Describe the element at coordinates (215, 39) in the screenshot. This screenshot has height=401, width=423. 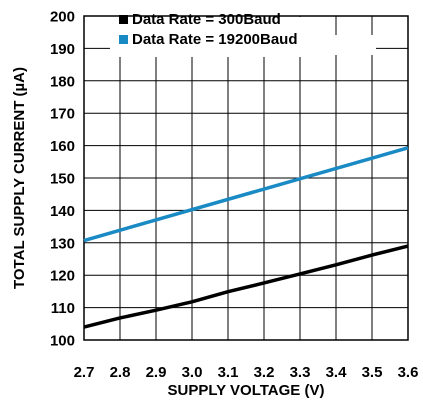
I see `legend-label-1: Data Rate = 19200Baud` at that location.